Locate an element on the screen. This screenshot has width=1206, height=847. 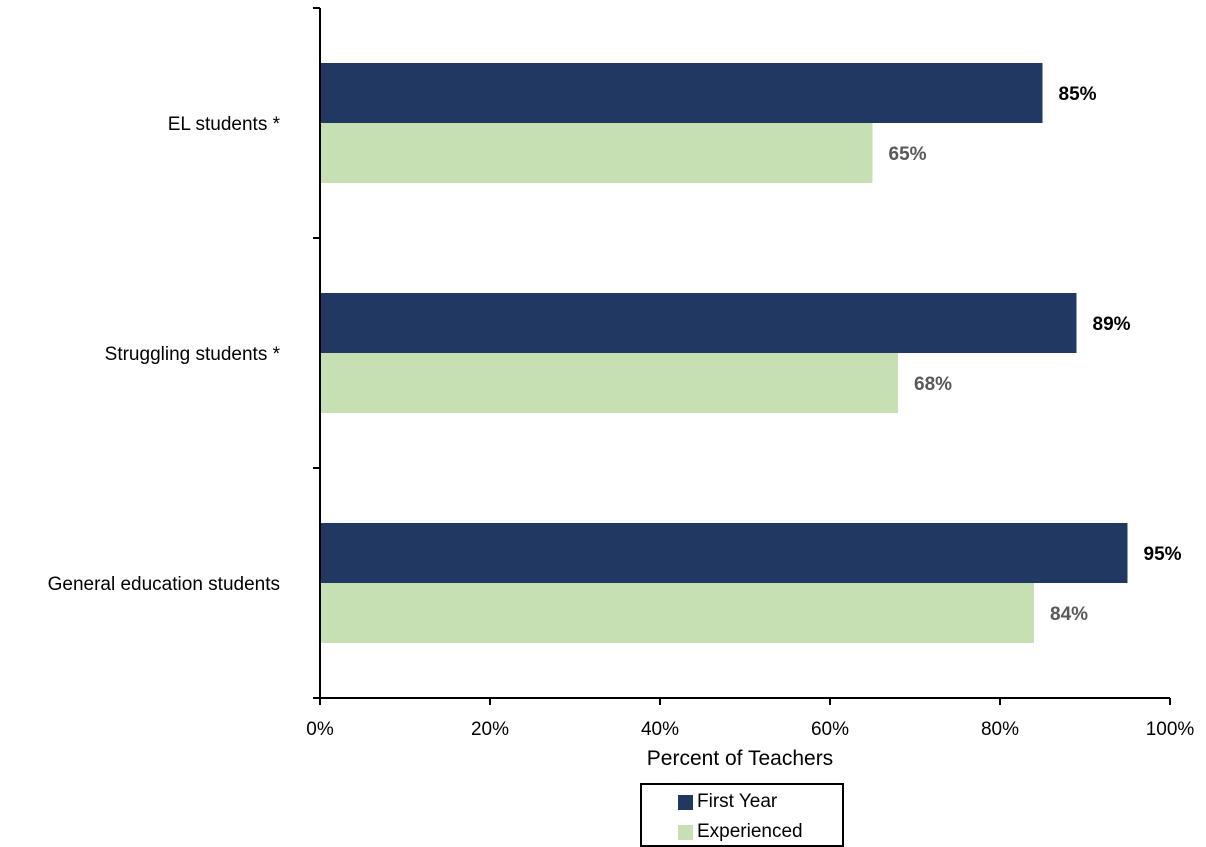
x-tick-label: 60% is located at coordinates (830, 729).